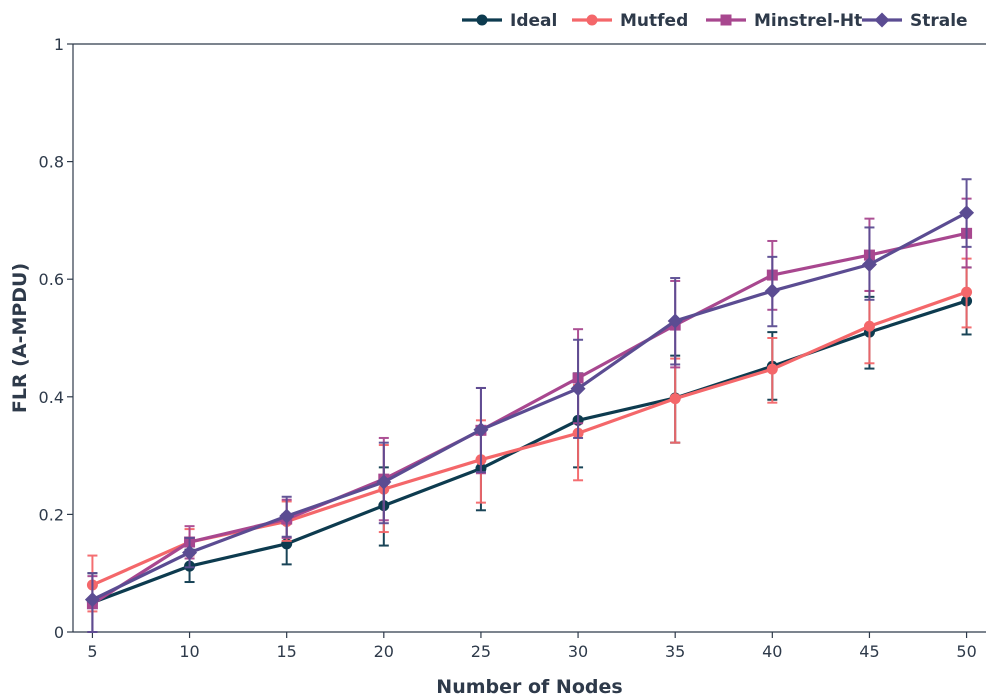 Image resolution: width=987 pixels, height=699 pixels. I want to click on x-tick-label: 35, so click(675, 651).